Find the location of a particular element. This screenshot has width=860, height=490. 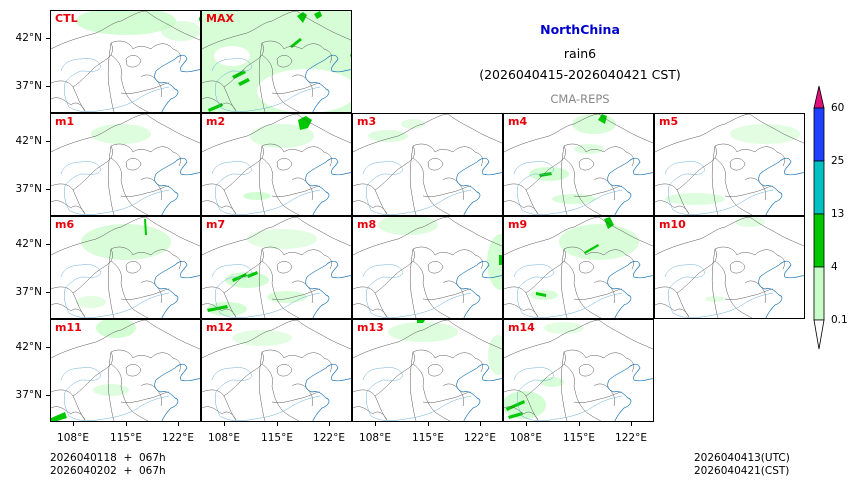

valid-time-utc: 2026040413(UTC) is located at coordinates (742, 458).